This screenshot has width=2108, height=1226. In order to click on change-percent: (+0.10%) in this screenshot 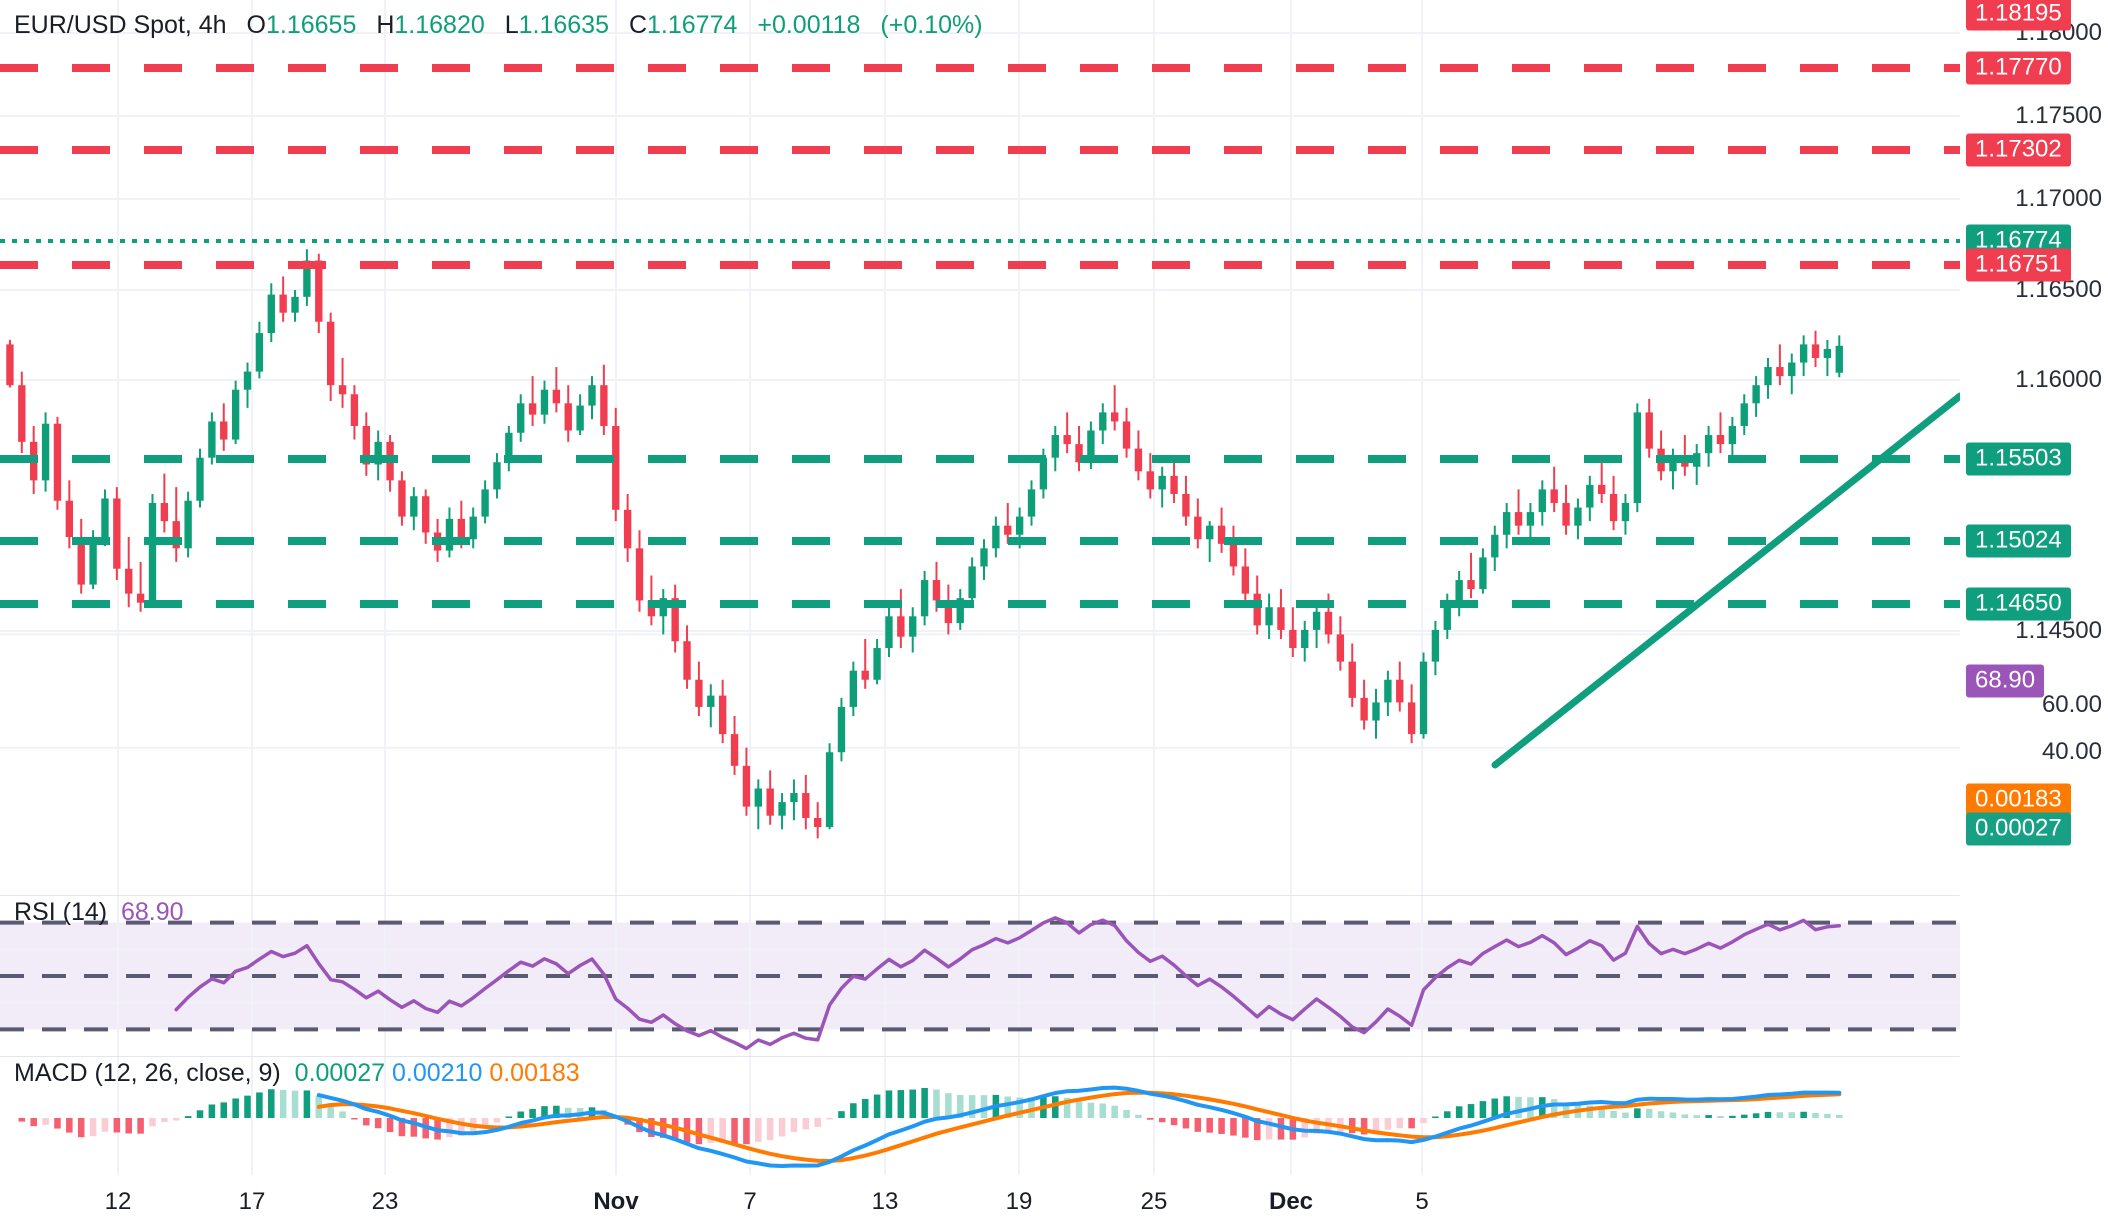, I will do `click(931, 25)`.